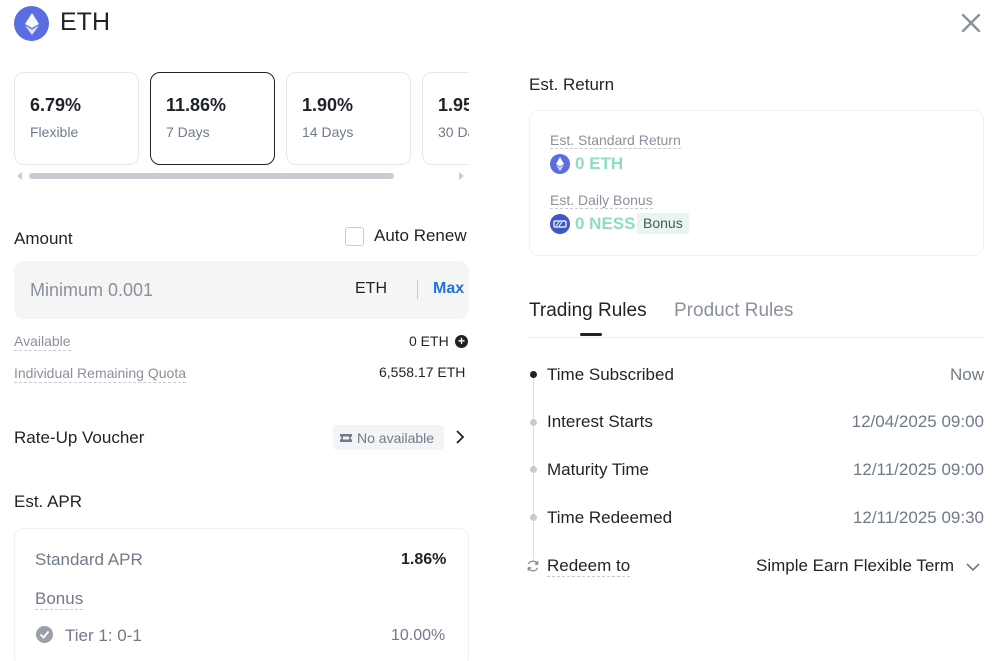 The width and height of the screenshot is (1002, 661). I want to click on tier-label: Tier 1: 0-1, so click(103, 635).